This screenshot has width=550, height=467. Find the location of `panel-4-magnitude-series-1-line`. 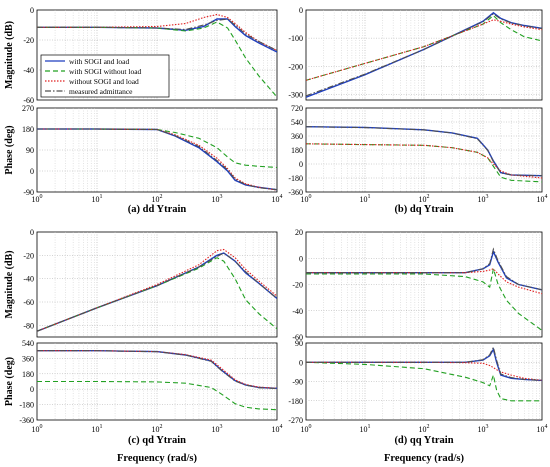

panel-4-magnitude-series-1-line is located at coordinates (424, 270).